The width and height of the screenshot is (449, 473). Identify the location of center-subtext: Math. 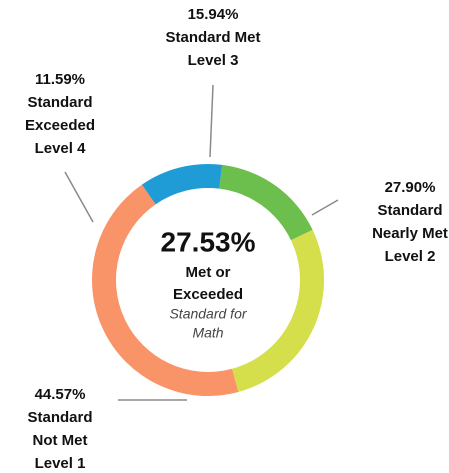
(207, 333).